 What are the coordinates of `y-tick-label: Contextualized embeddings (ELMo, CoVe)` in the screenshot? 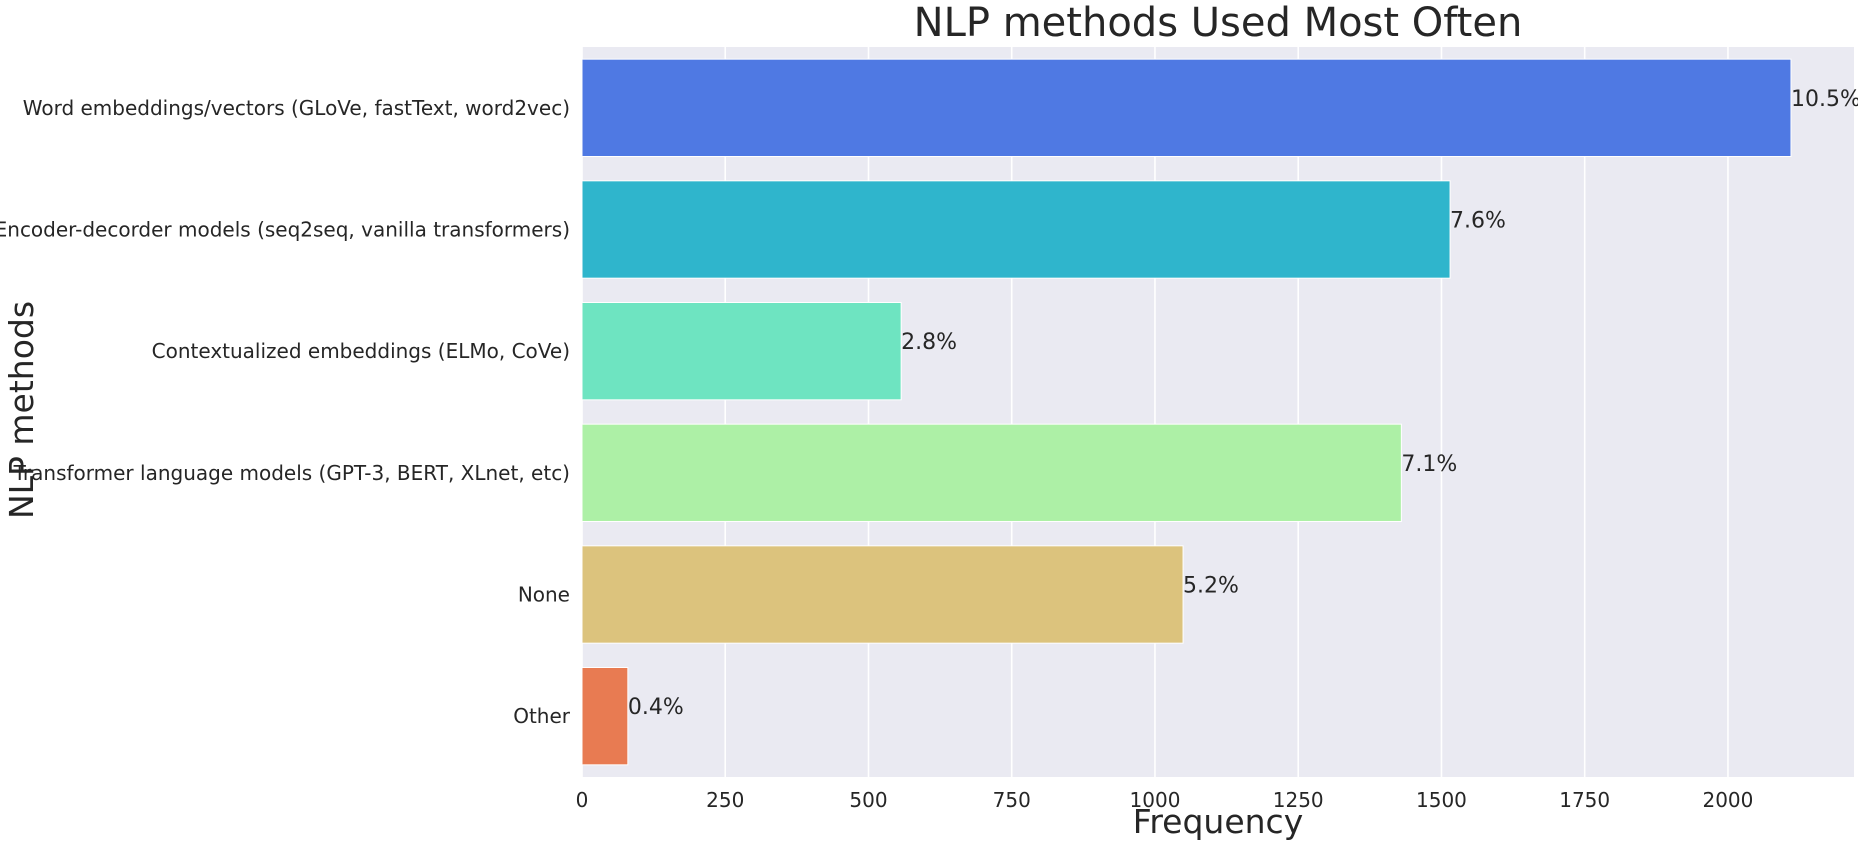 It's located at (361, 351).